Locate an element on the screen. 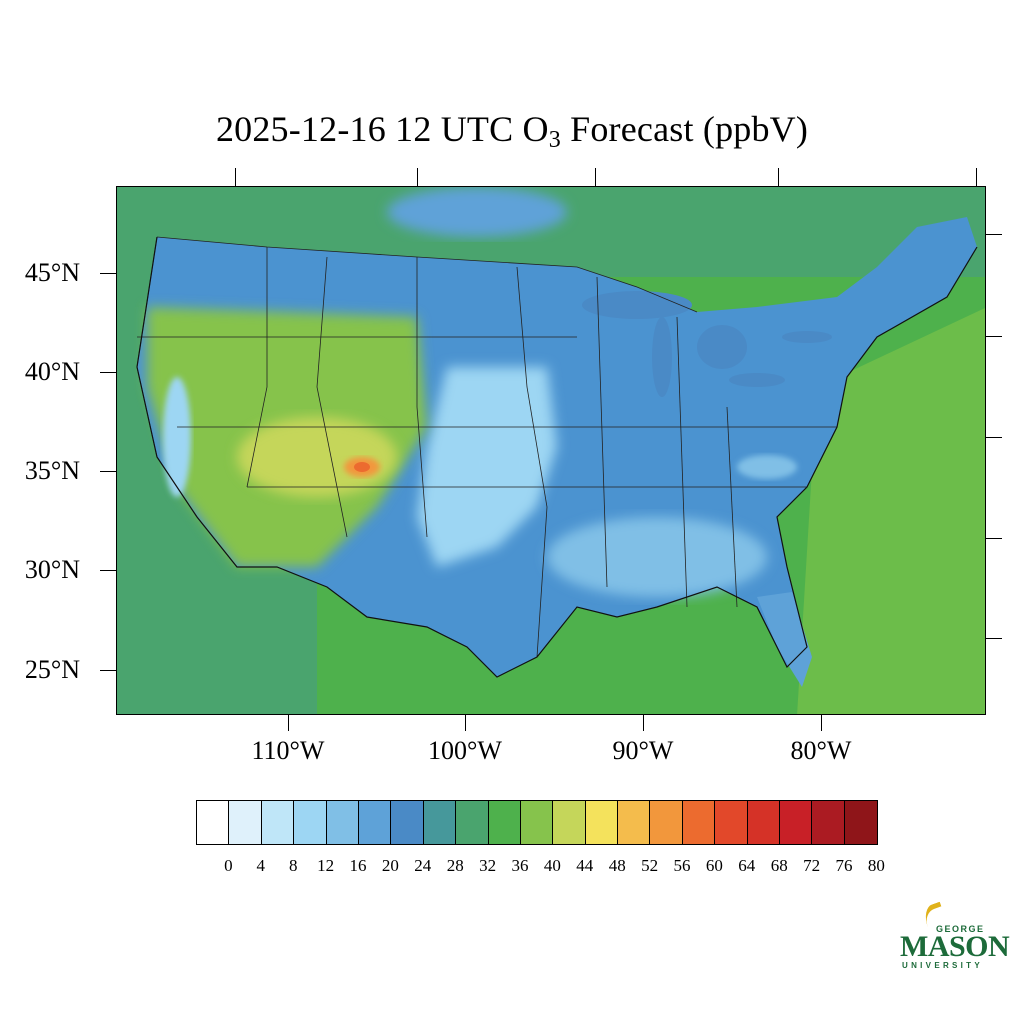  title-suffix: Forecast (ppbV) is located at coordinates (684, 129).